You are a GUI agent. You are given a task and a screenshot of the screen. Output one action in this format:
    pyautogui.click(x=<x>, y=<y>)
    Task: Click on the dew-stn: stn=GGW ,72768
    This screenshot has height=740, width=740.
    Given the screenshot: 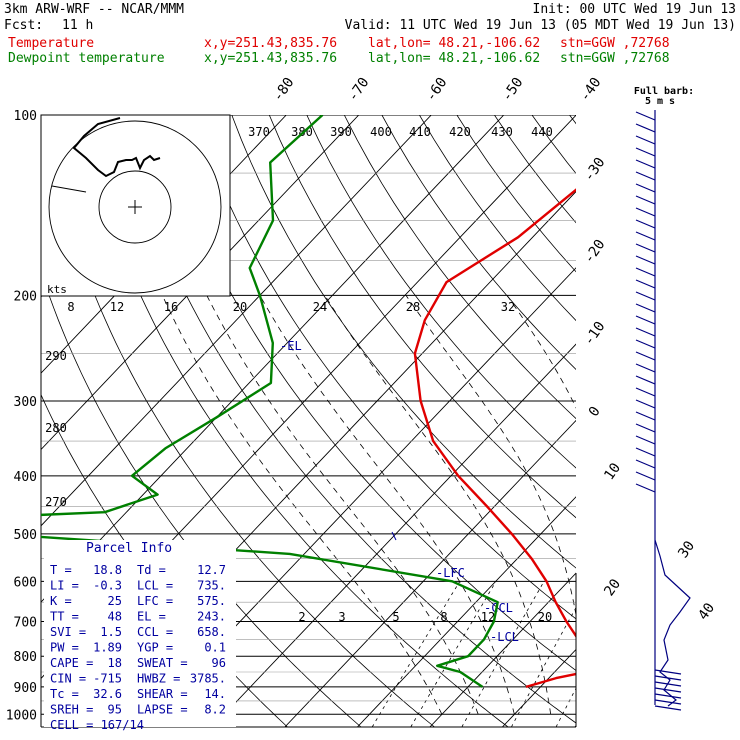 What is the action you would take?
    pyautogui.click(x=615, y=58)
    